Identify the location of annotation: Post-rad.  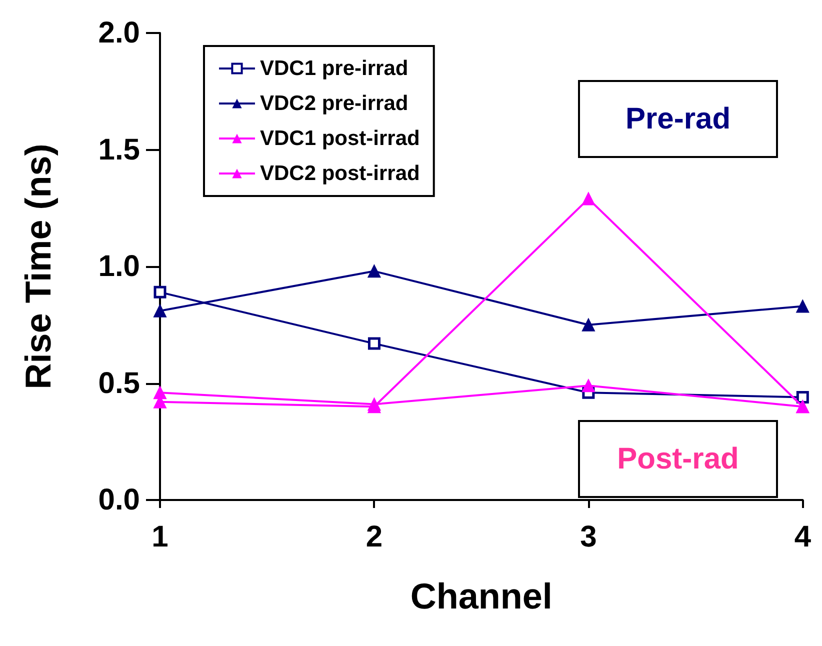
(678, 459).